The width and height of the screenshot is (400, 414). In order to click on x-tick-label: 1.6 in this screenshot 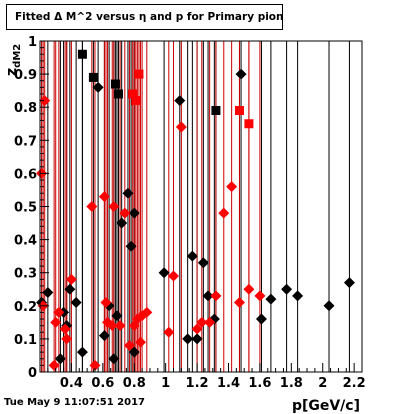, I will do `click(259, 383)`.